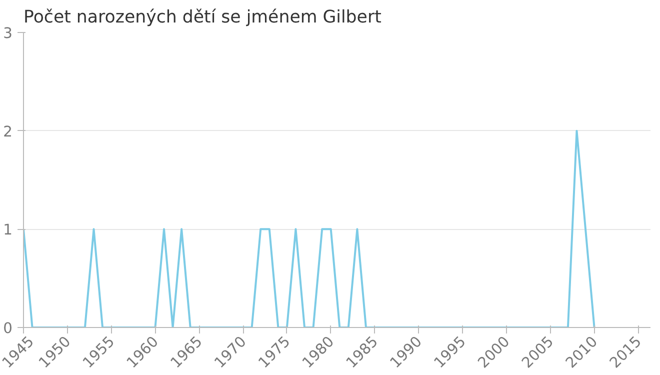  Describe the element at coordinates (8, 33) in the screenshot. I see `y-tick-label: 3` at that location.